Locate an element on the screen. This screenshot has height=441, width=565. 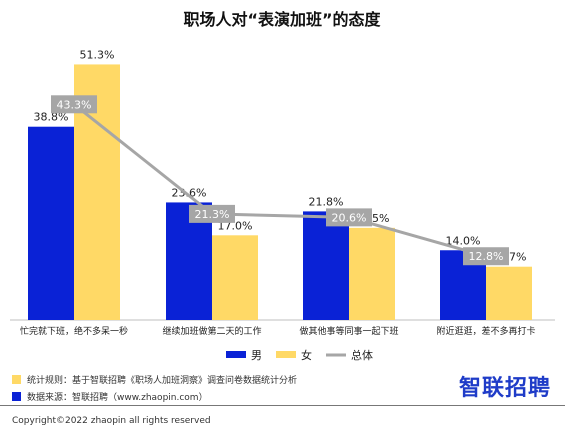
data-label-female: 51.3% is located at coordinates (97, 54).